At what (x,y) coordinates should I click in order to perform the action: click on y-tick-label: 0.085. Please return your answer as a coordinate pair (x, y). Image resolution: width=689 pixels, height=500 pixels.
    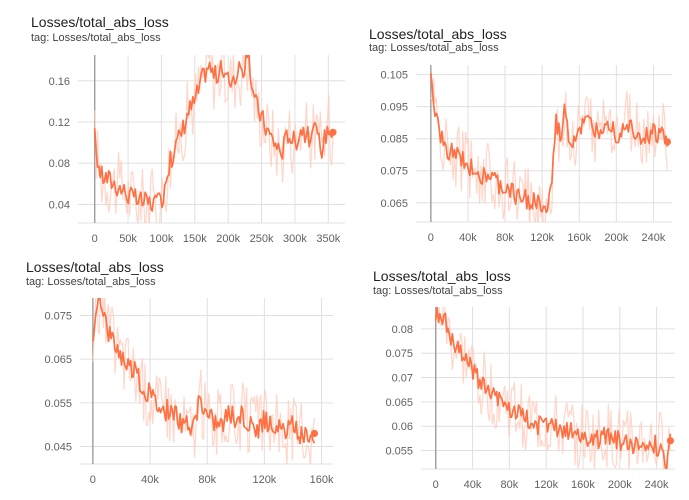
    Looking at the image, I should click on (394, 140).